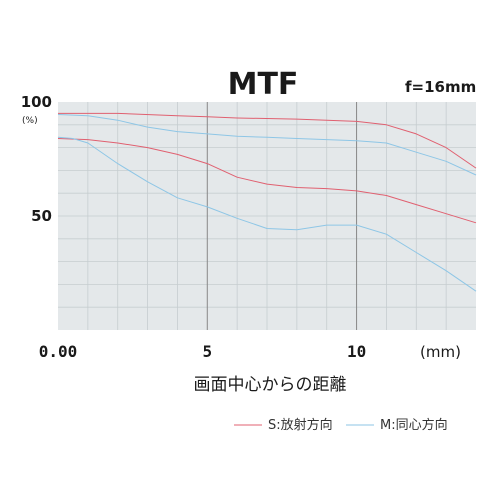 This screenshot has height=493, width=493. What do you see at coordinates (58, 351) in the screenshot?
I see `x-tick-label: 0.00` at bounding box center [58, 351].